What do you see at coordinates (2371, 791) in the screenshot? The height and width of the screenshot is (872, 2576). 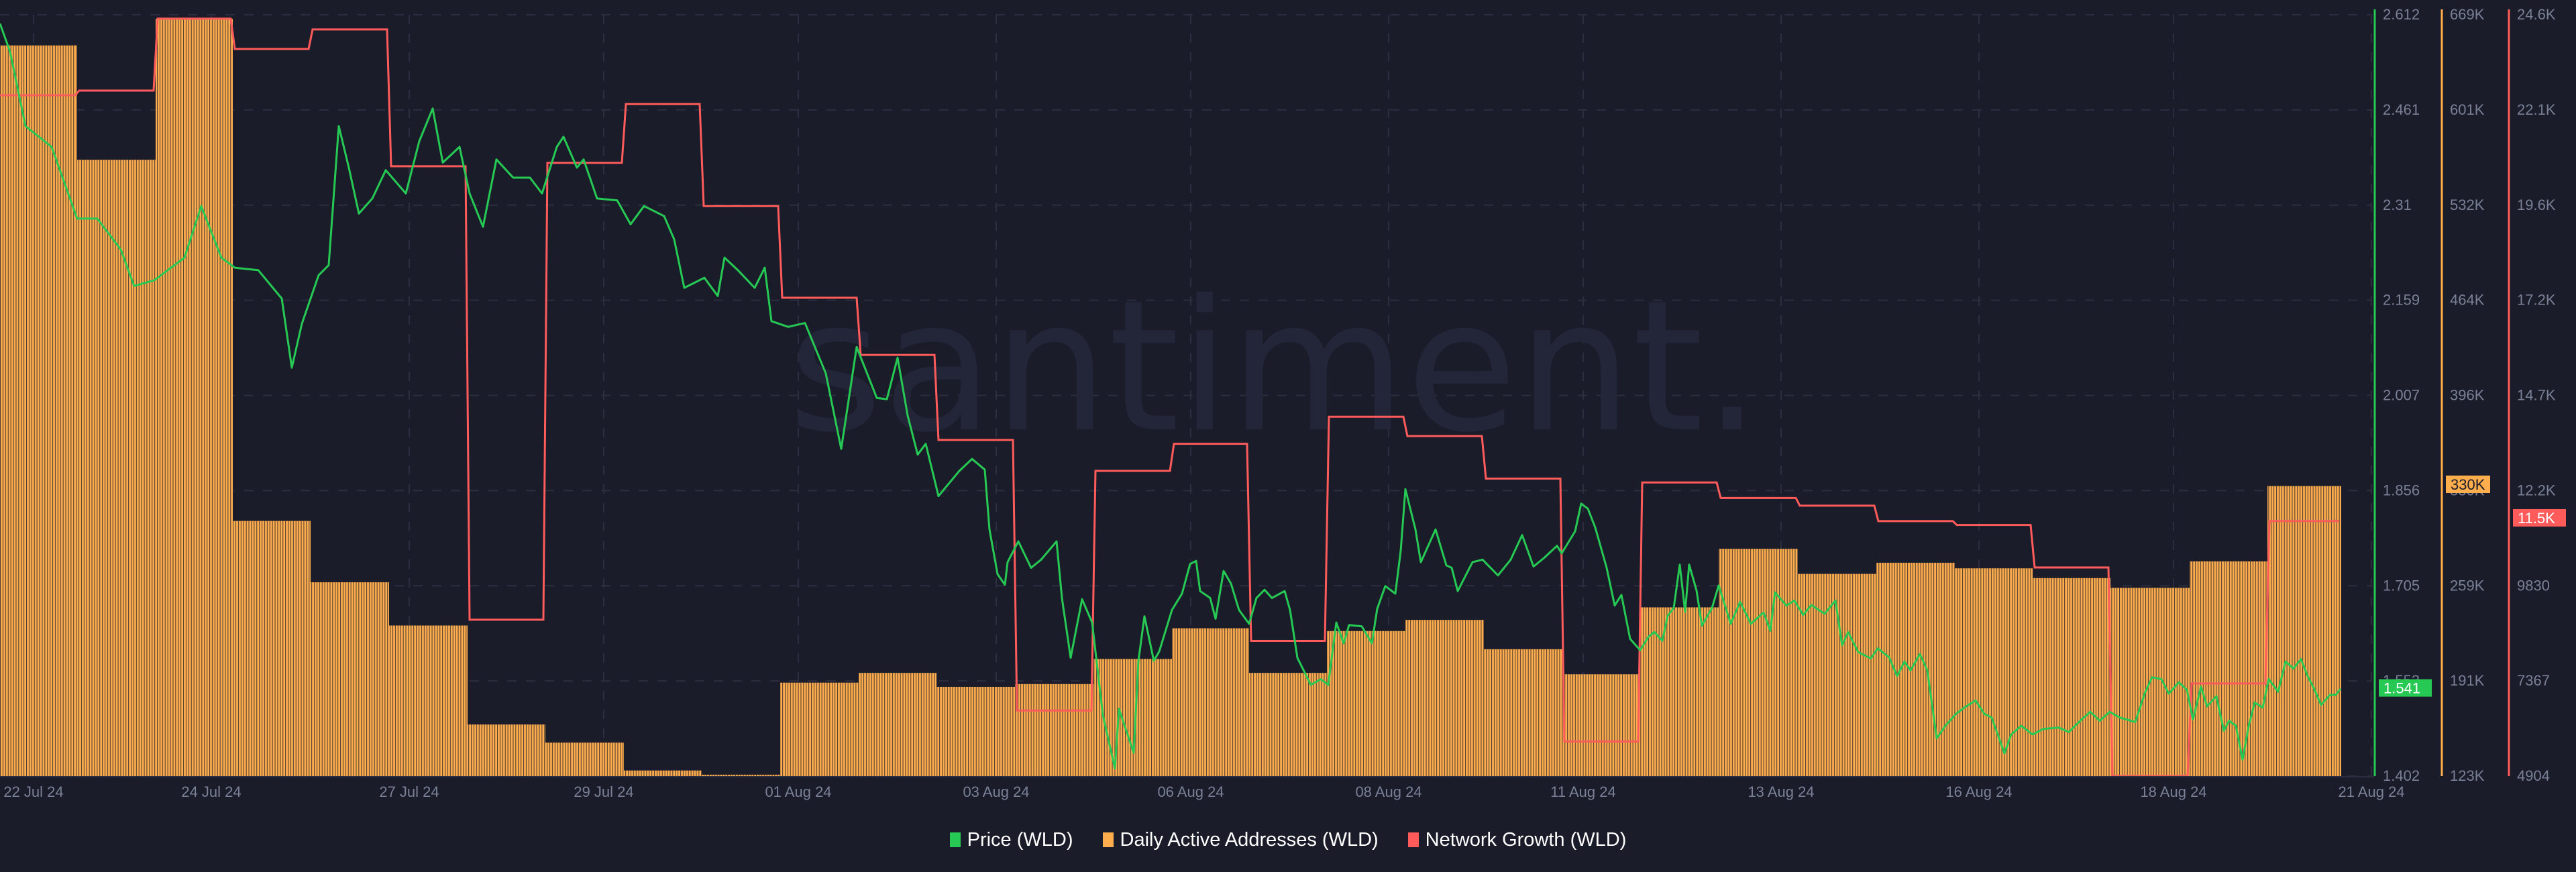 I see `x-tick-label: 21 Aug 24` at bounding box center [2371, 791].